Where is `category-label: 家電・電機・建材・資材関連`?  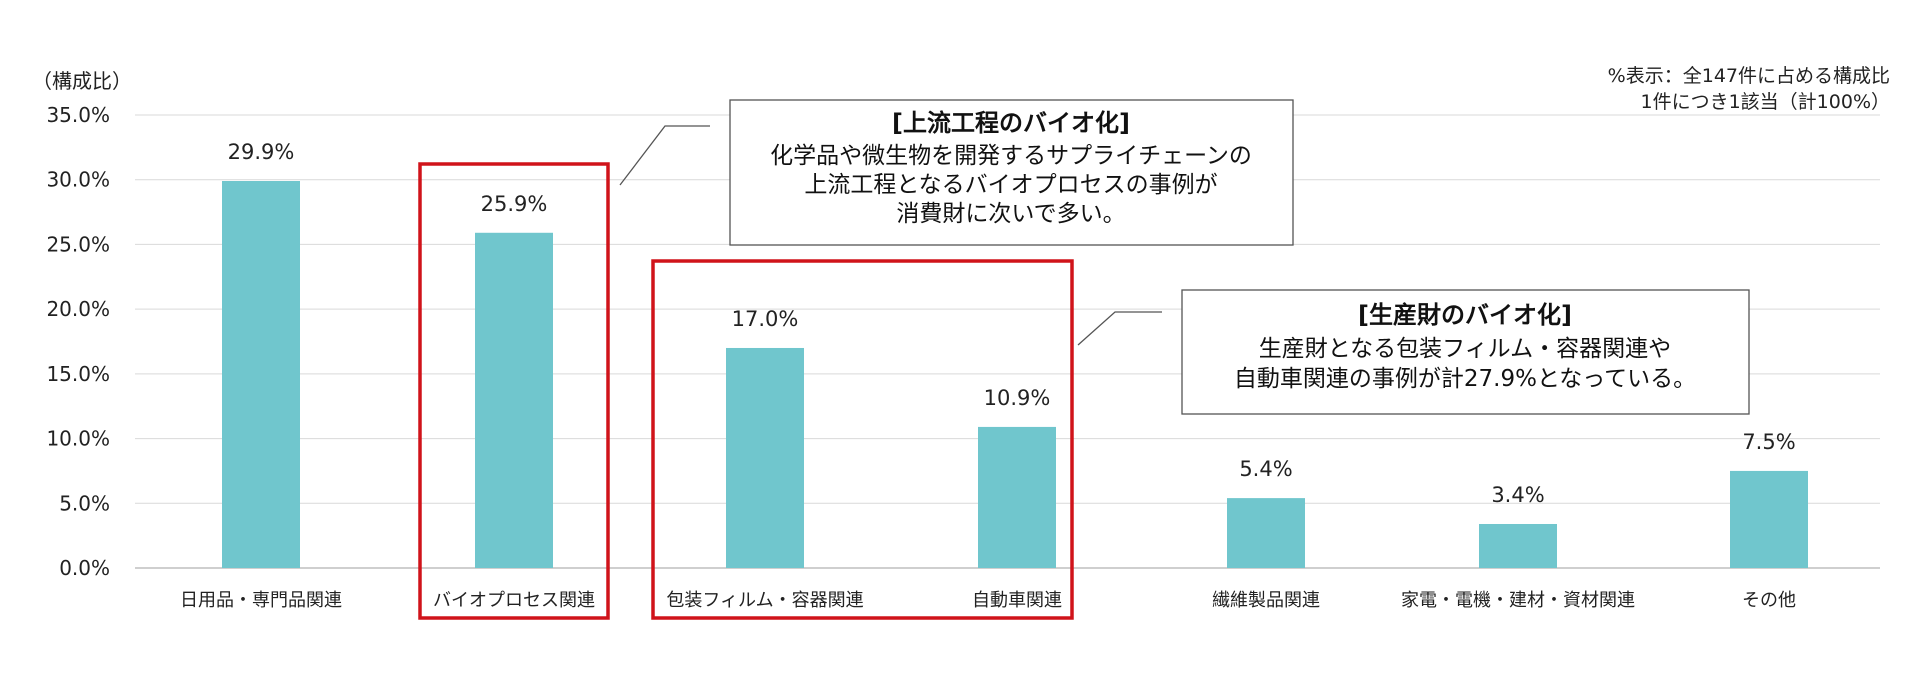 category-label: 家電・電機・建材・資材関連 is located at coordinates (1518, 600).